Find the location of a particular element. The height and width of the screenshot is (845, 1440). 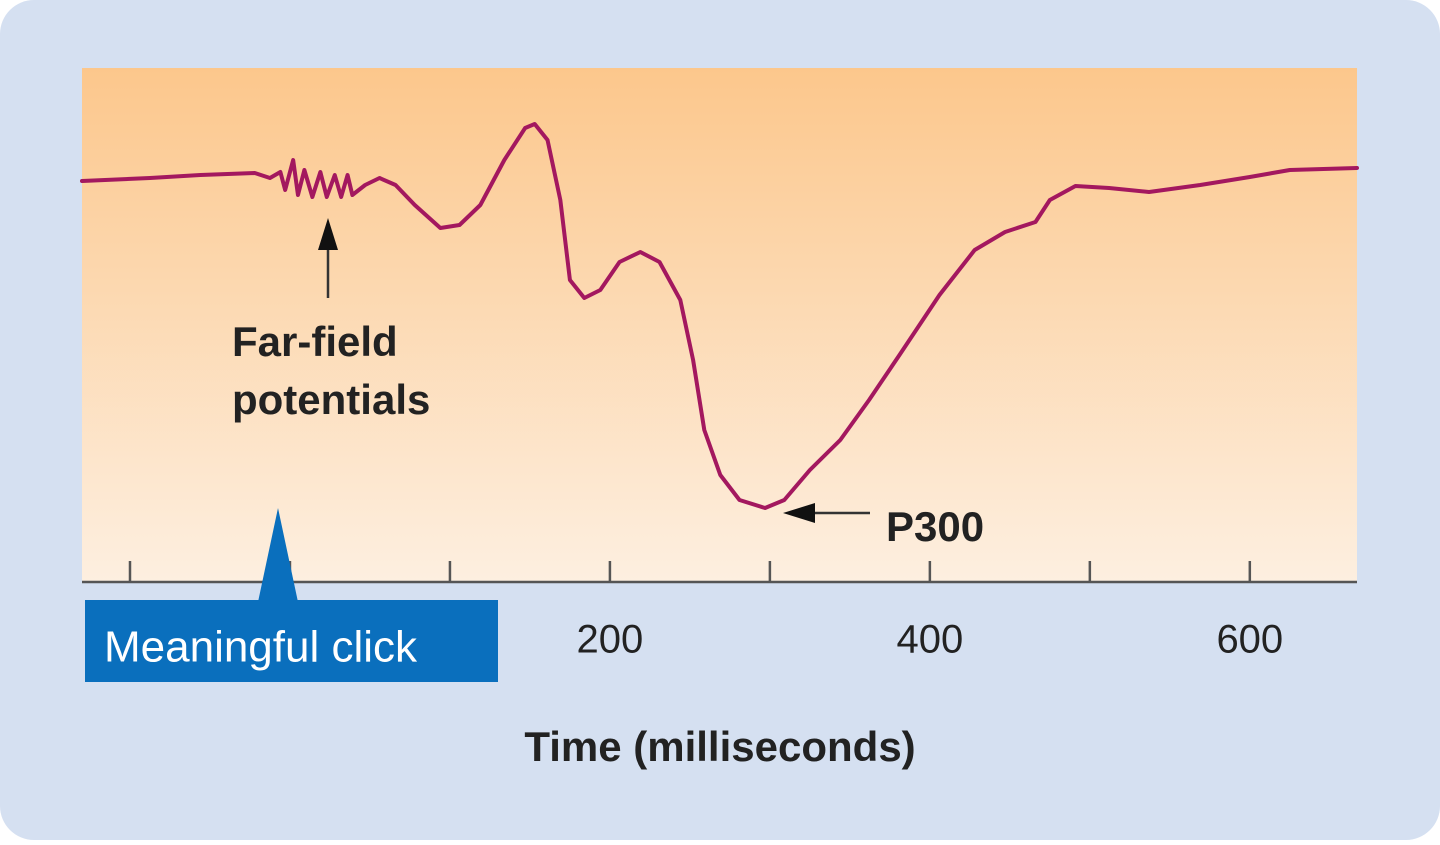

click-box is located at coordinates (291, 641).